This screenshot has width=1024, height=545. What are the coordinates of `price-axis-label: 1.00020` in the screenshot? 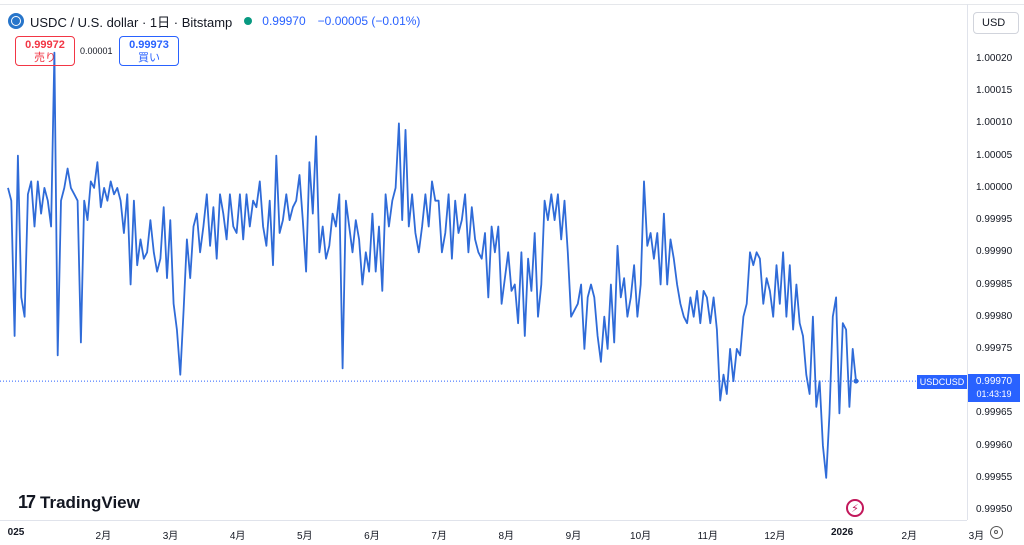 It's located at (994, 58).